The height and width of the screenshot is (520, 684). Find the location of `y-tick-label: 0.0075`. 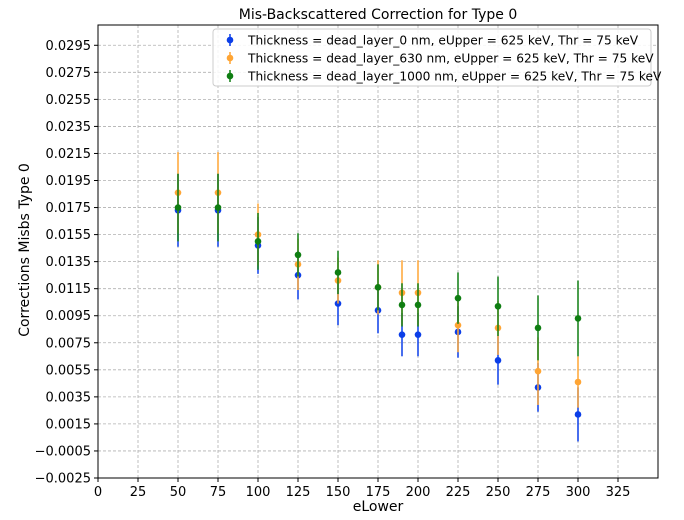

y-tick-label: 0.0075 is located at coordinates (69, 343).